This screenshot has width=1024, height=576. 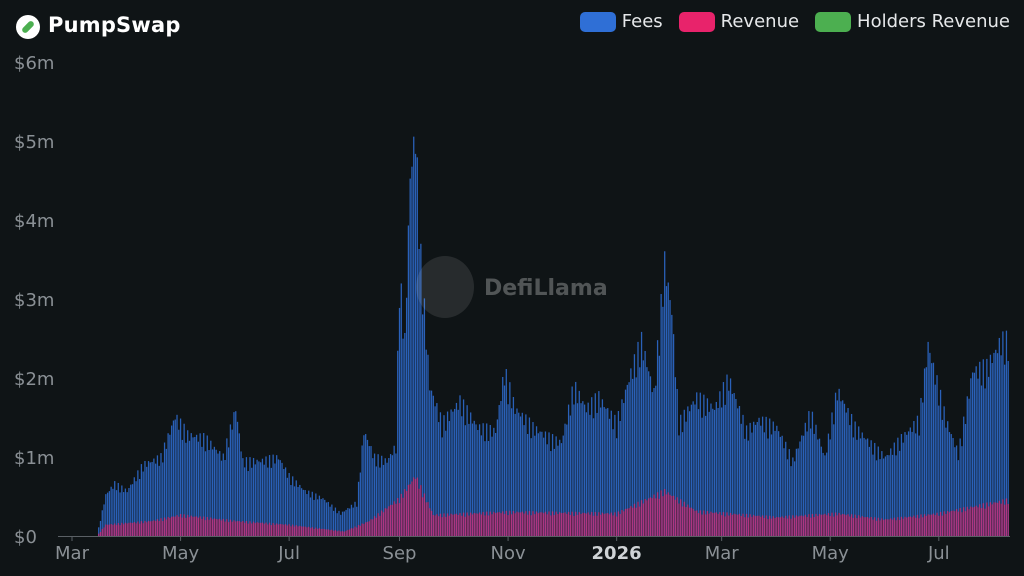 I want to click on pumpswap-logo-icon, so click(x=28, y=27).